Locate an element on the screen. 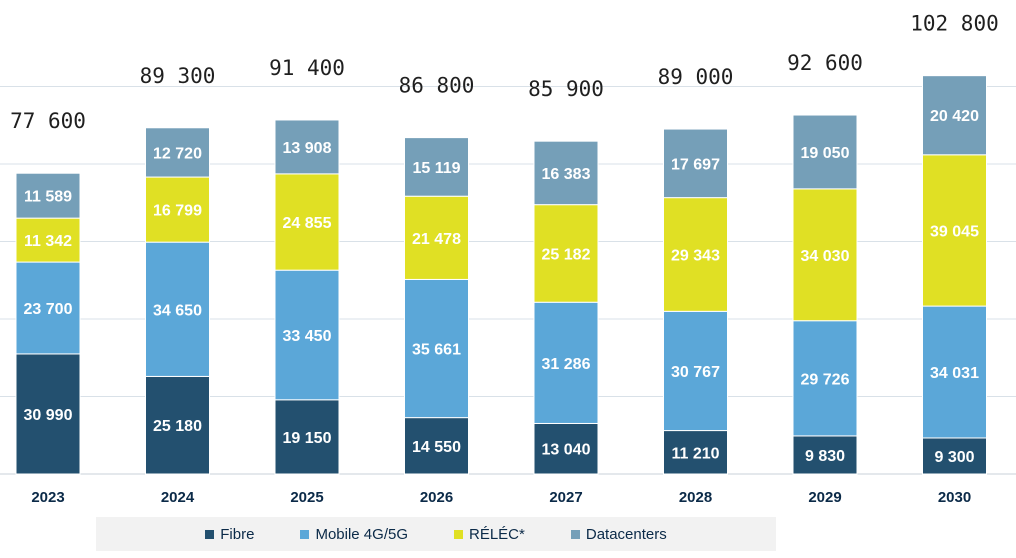  x-tick-label: 2026 is located at coordinates (436, 497).